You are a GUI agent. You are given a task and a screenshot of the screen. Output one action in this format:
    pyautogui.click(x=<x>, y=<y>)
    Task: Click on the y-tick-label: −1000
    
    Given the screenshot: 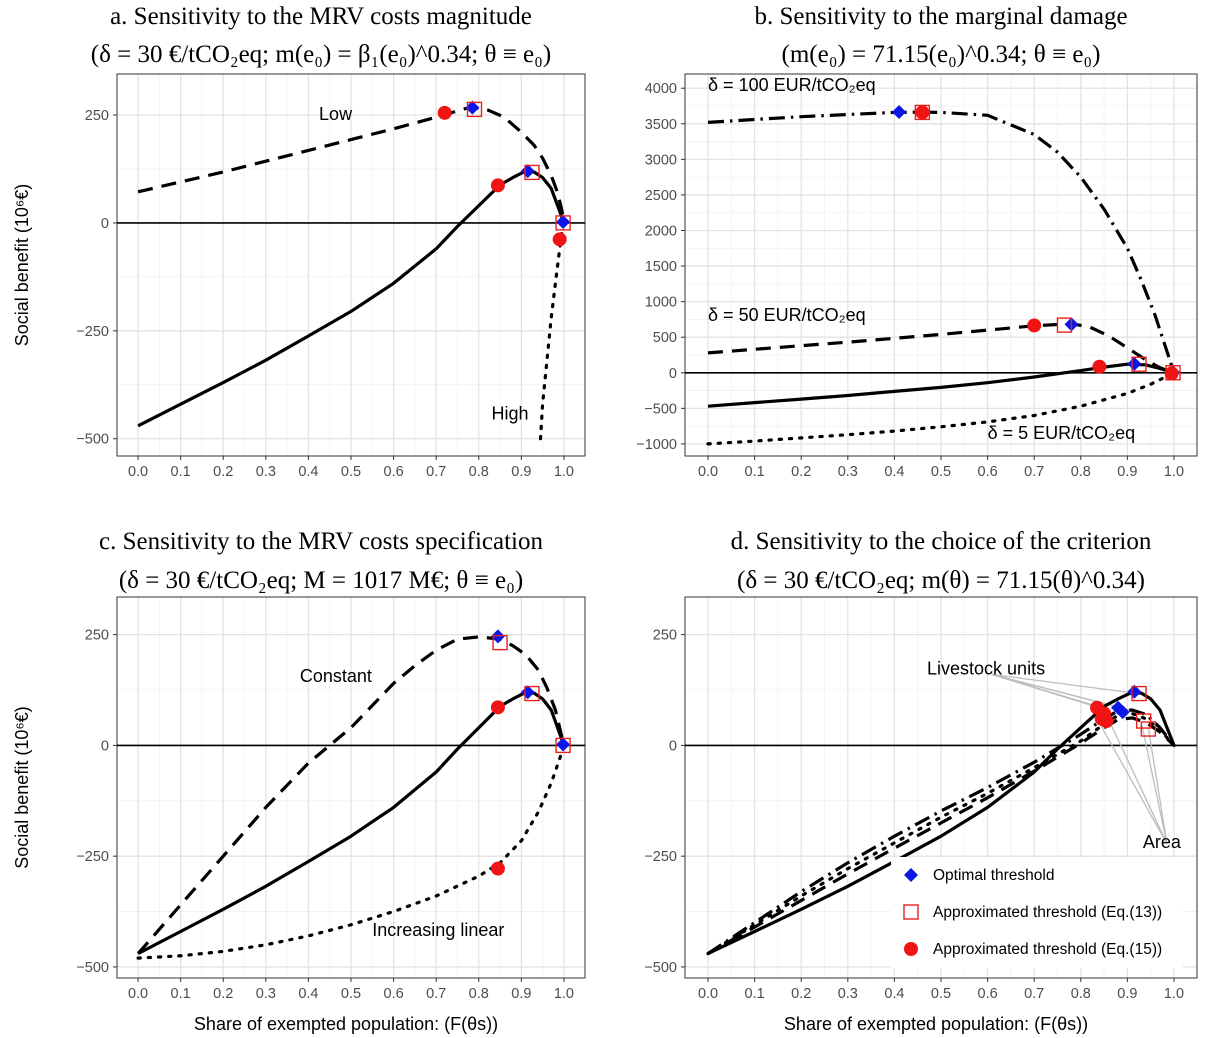 What is the action you would take?
    pyautogui.click(x=656, y=445)
    